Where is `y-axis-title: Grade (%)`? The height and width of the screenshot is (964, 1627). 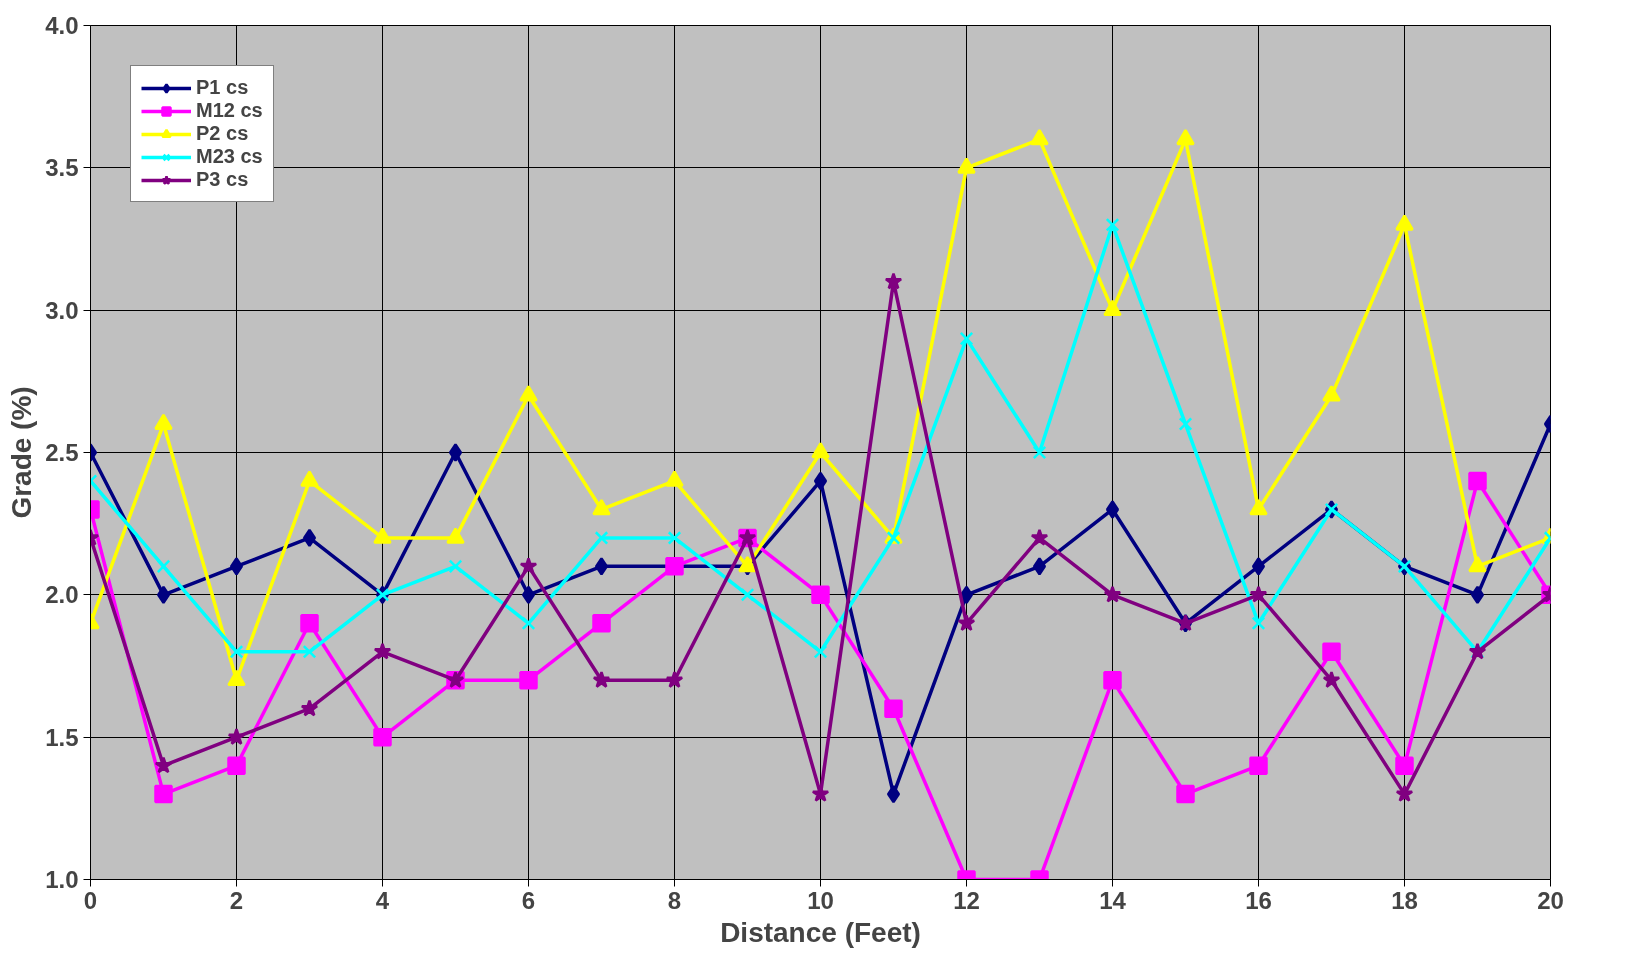 y-axis-title: Grade (%) is located at coordinates (22, 452).